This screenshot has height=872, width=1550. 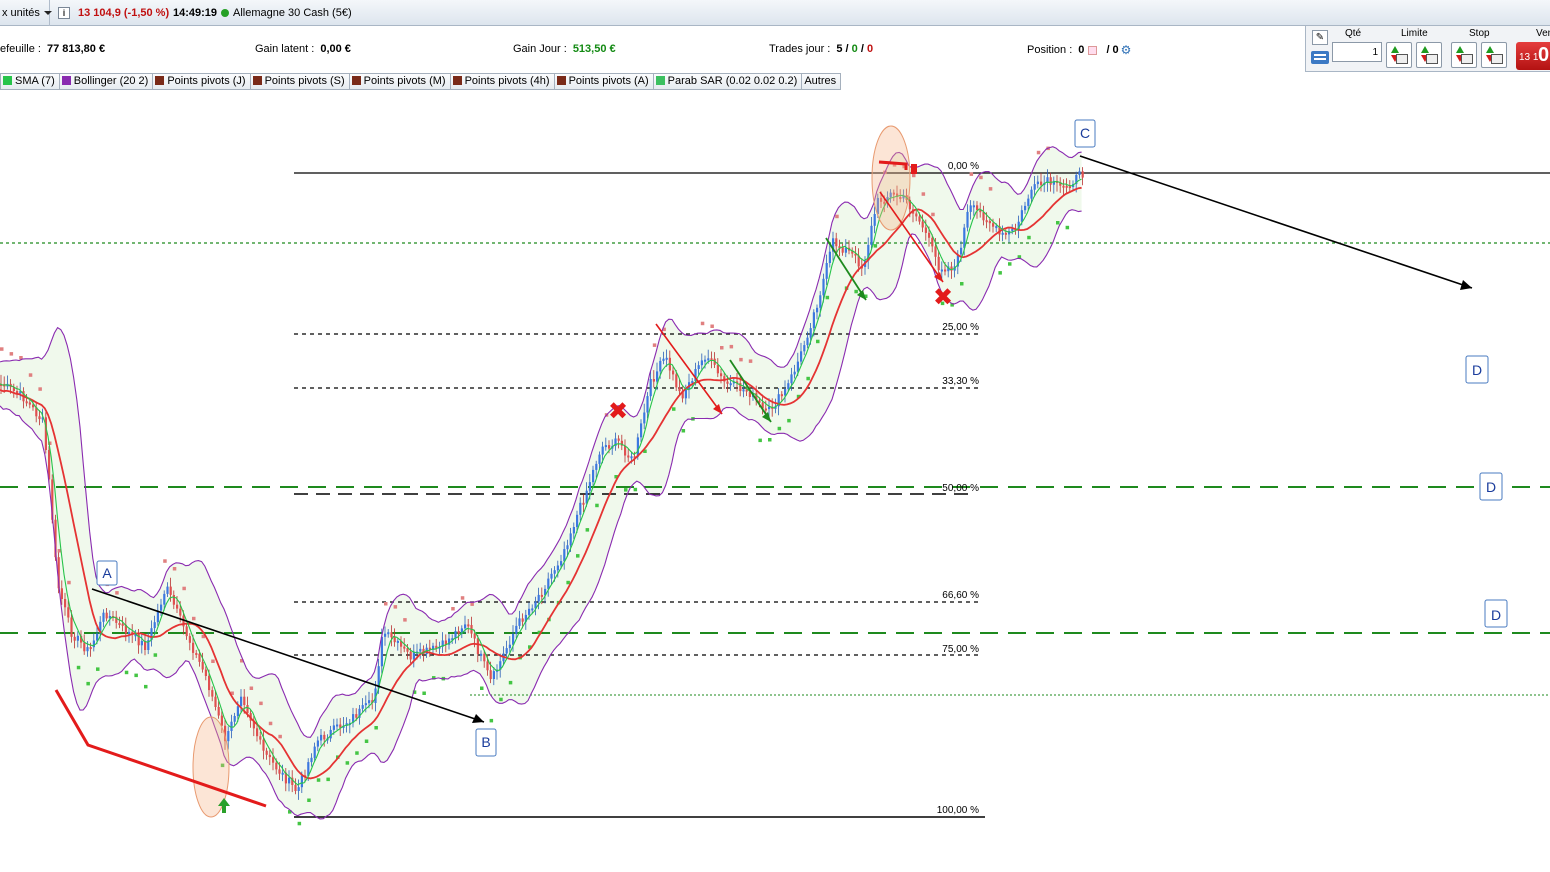 I want to click on stop-sell-button, so click(x=1494, y=55).